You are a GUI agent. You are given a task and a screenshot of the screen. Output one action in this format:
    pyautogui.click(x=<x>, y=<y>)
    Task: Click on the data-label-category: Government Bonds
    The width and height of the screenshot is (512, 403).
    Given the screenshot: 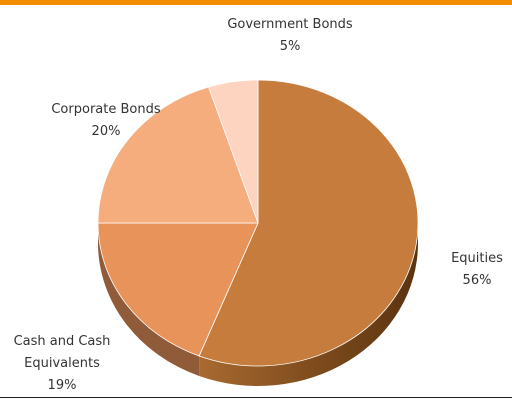 What is the action you would take?
    pyautogui.click(x=290, y=24)
    